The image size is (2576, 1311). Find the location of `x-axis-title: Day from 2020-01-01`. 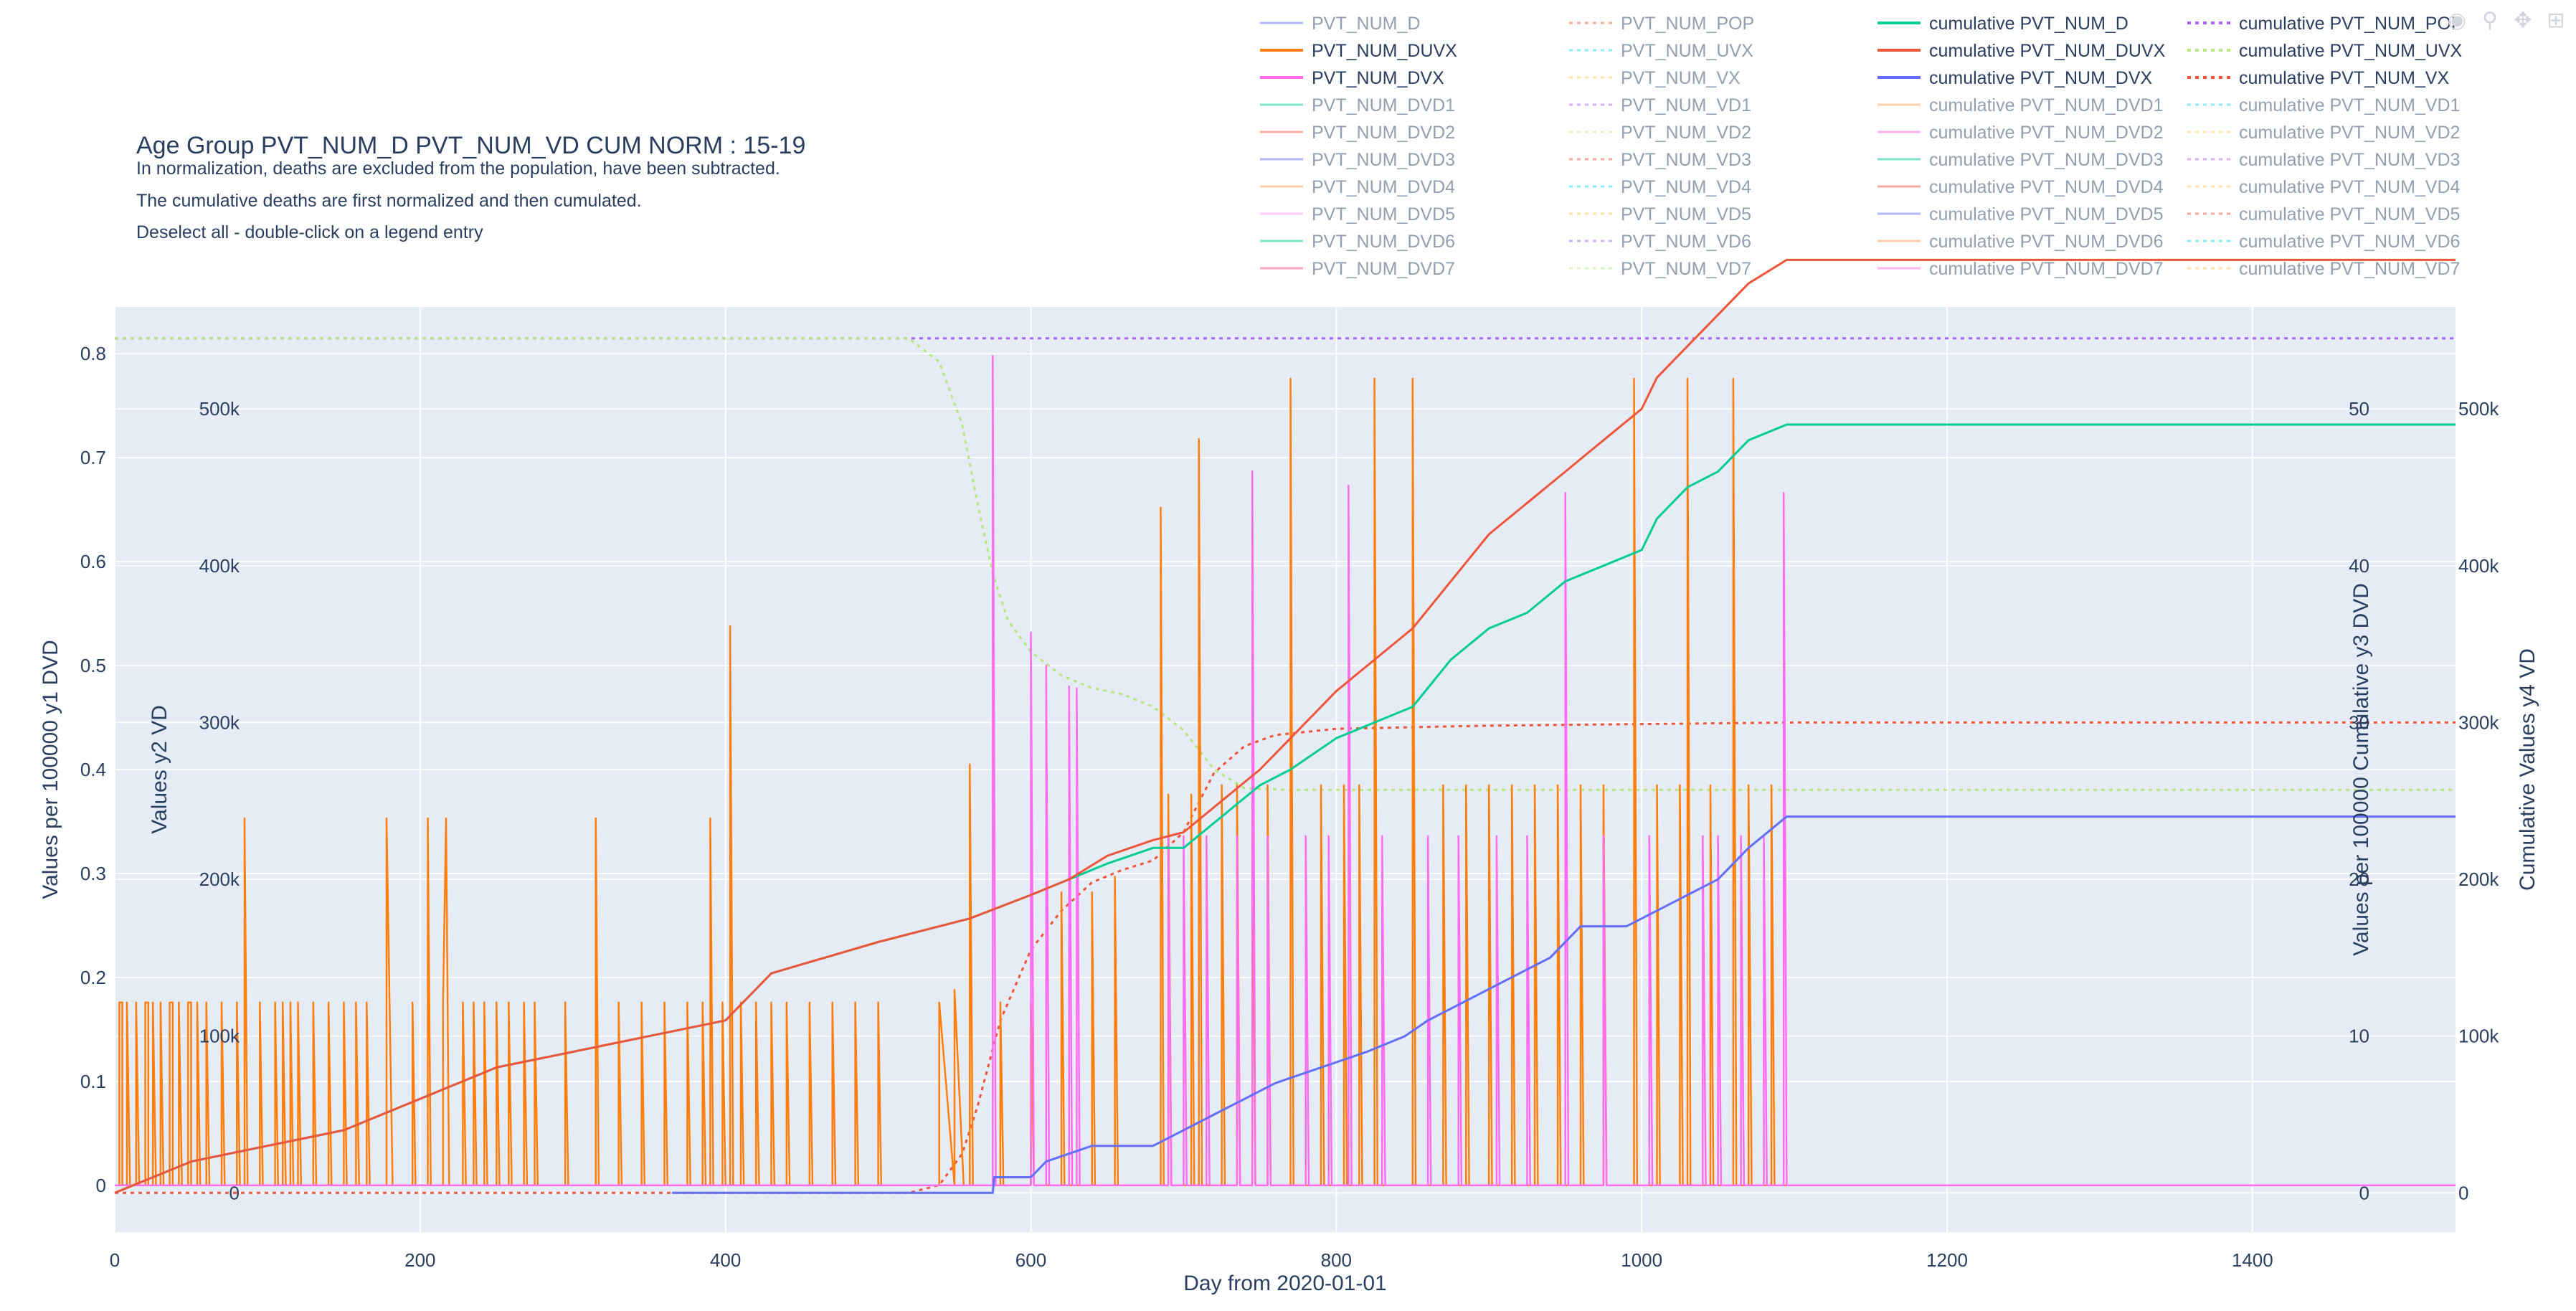

x-axis-title: Day from 2020-01-01 is located at coordinates (1284, 1283).